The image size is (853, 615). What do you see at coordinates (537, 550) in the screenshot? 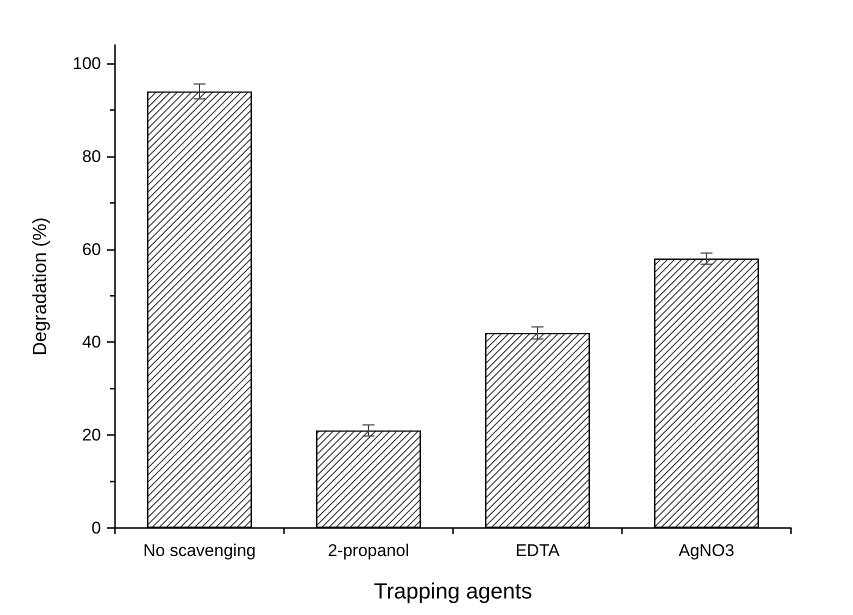
I see `x-tick-label: EDTA` at bounding box center [537, 550].